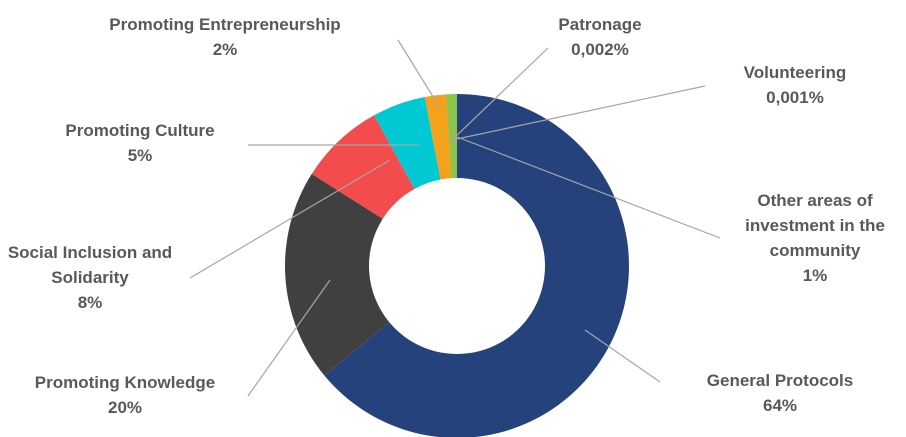  What do you see at coordinates (795, 85) in the screenshot?
I see `slice-label: Volunteering 0,001%` at bounding box center [795, 85].